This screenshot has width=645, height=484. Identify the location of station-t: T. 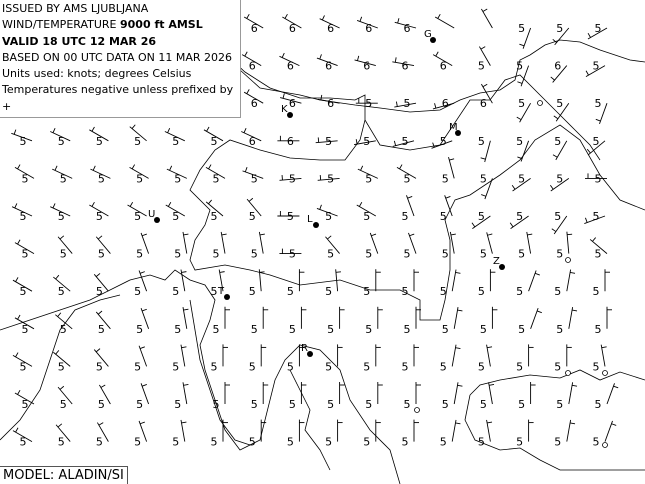
(223, 293).